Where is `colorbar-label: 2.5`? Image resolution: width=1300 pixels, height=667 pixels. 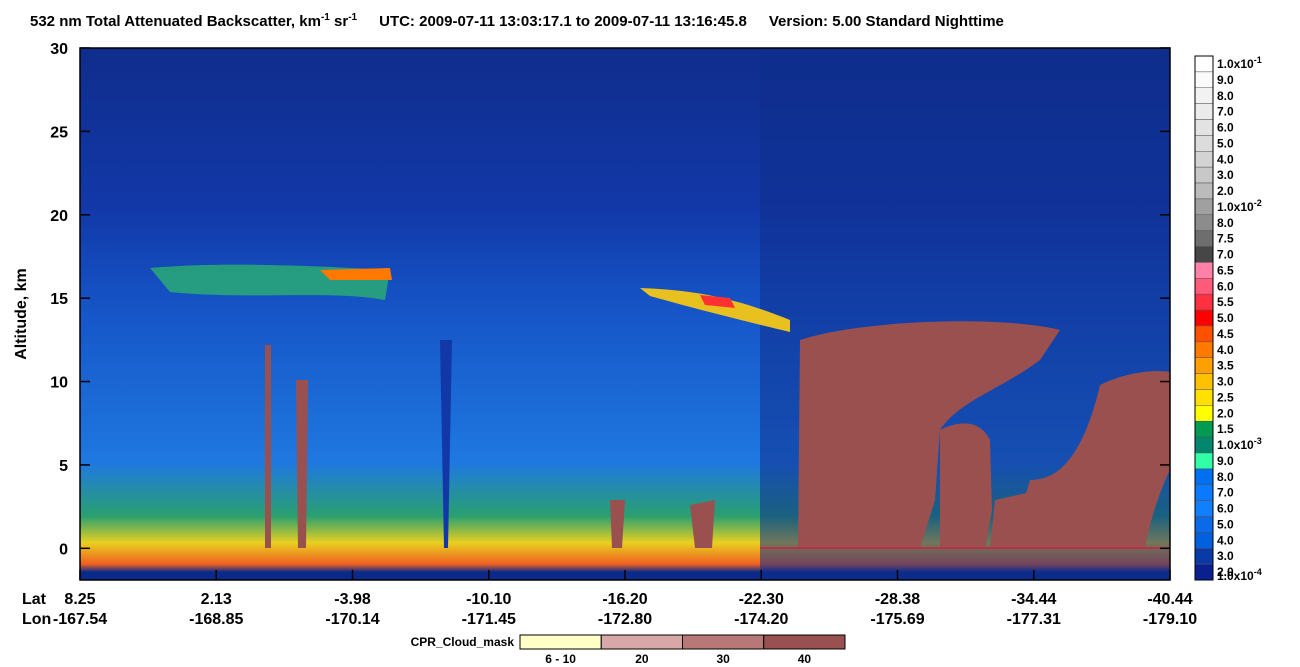 colorbar-label: 2.5 is located at coordinates (1225, 397).